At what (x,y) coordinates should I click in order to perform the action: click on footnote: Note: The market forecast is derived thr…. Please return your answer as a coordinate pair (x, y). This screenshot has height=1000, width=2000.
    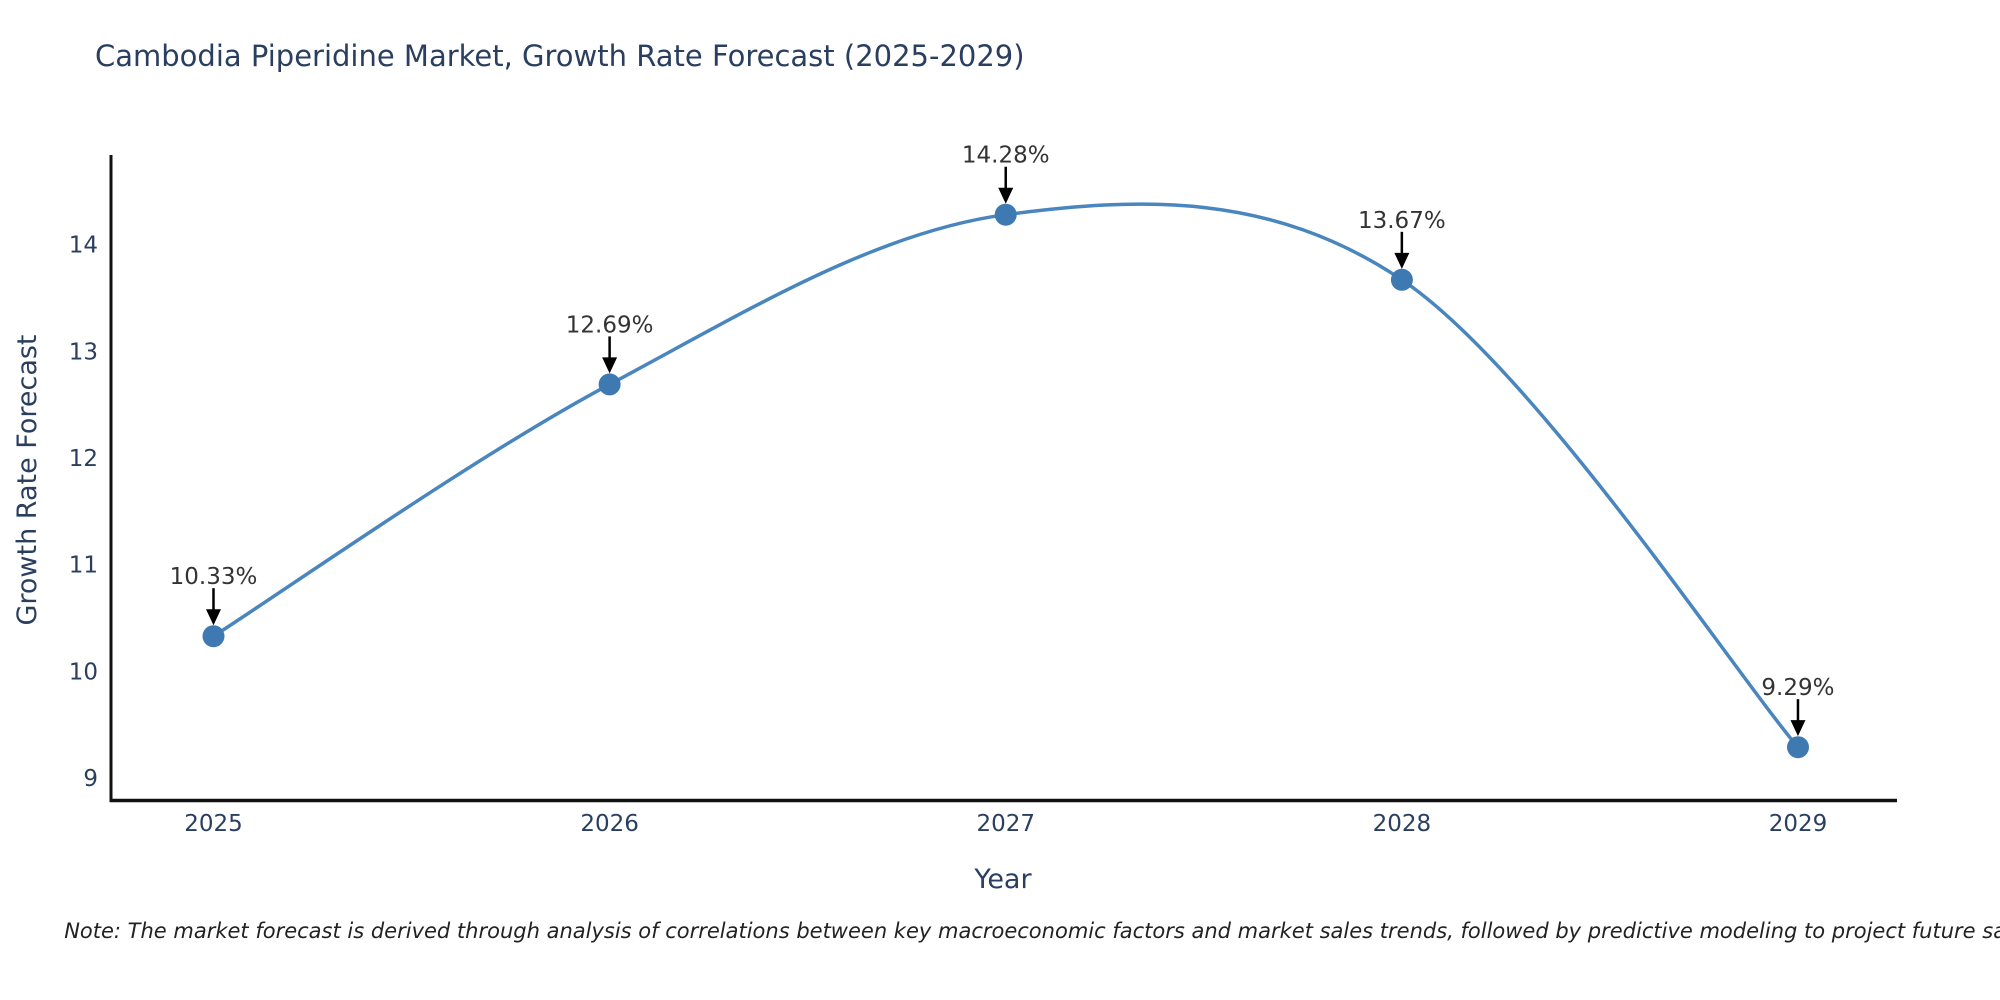
    Looking at the image, I should click on (1032, 931).